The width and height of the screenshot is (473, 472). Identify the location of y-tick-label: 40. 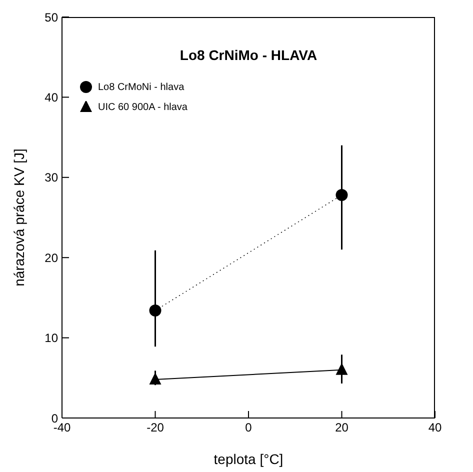
(51, 97).